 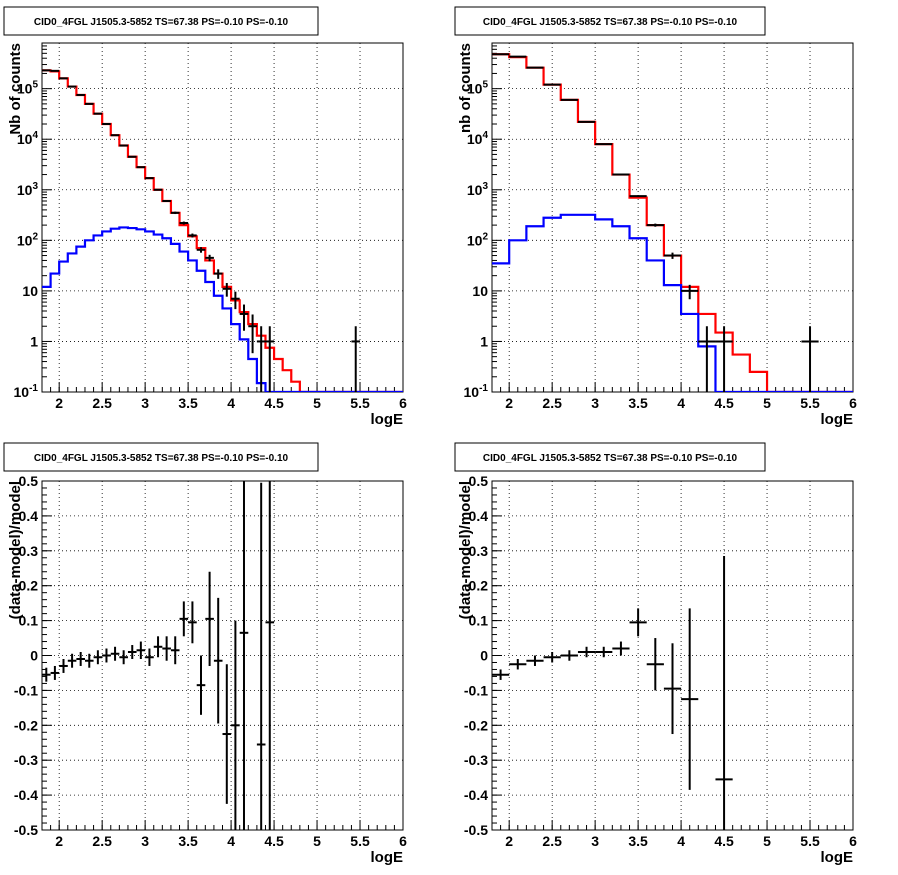 I want to click on y-tick-label: 0.1, so click(x=29, y=621).